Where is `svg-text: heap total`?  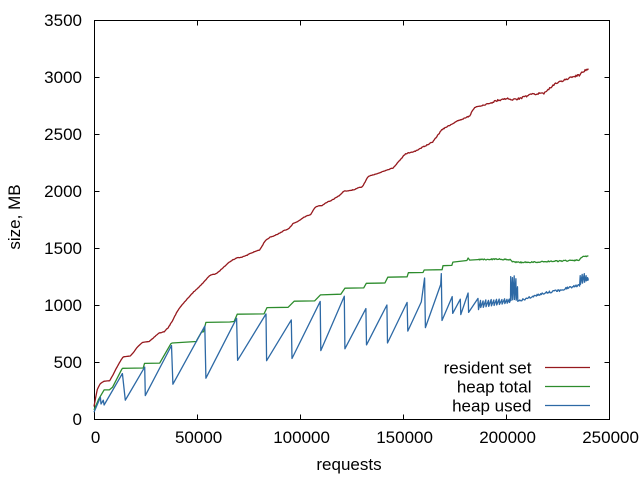
svg-text: heap total is located at coordinates (494, 387).